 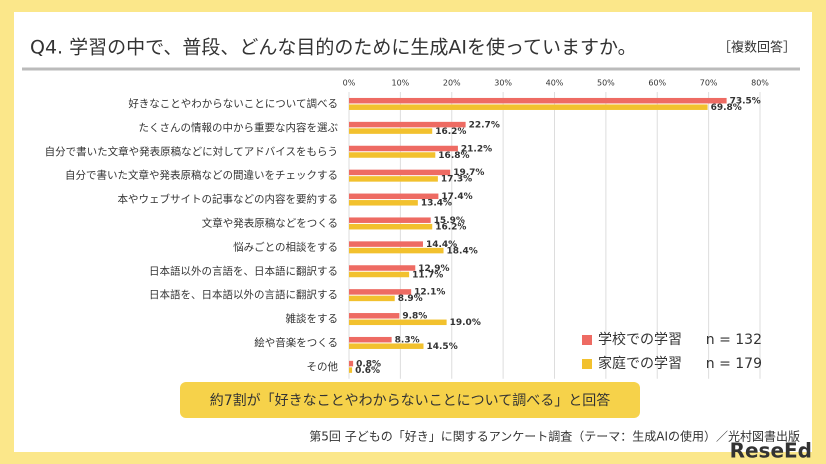 What do you see at coordinates (433, 269) in the screenshot?
I see `value-label: 12.9%` at bounding box center [433, 269].